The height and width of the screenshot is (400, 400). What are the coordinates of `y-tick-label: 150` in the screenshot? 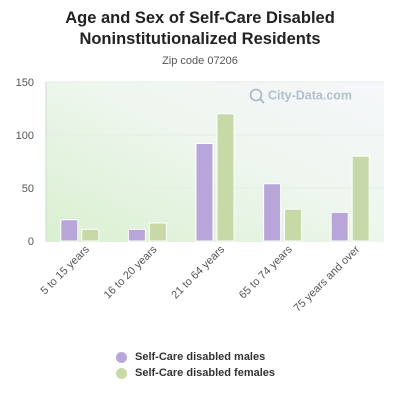 It's located at (25, 83).